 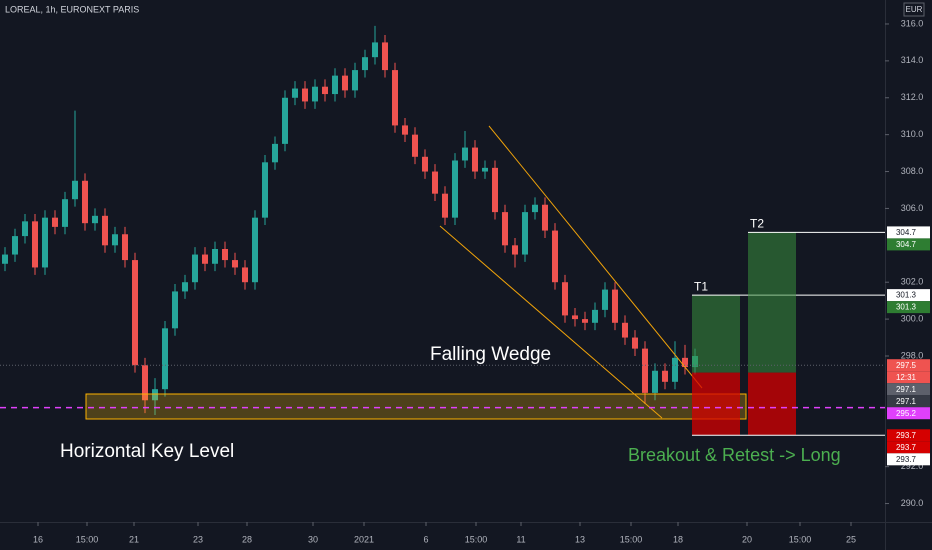 What do you see at coordinates (912, 97) in the screenshot?
I see `y-tick-label: 312.0` at bounding box center [912, 97].